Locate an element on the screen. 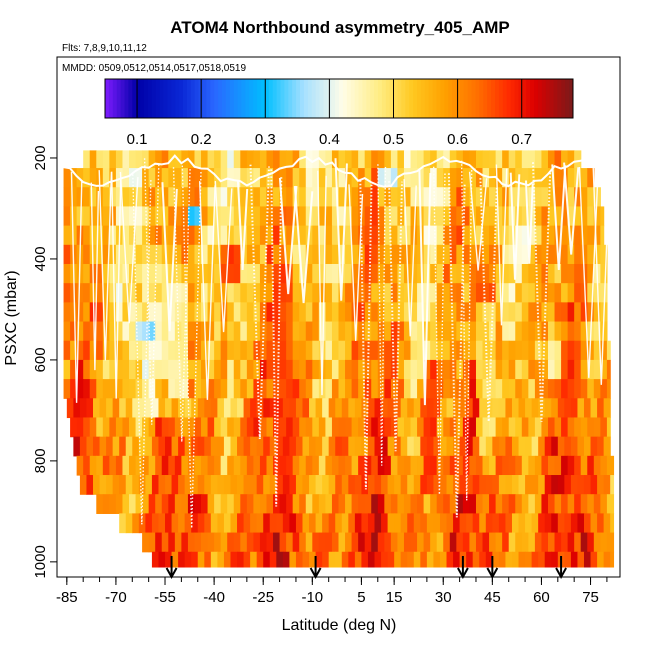 The width and height of the screenshot is (650, 650). chart-title: ATOM4 Northbound asymmetry_405_AMP is located at coordinates (339, 27).